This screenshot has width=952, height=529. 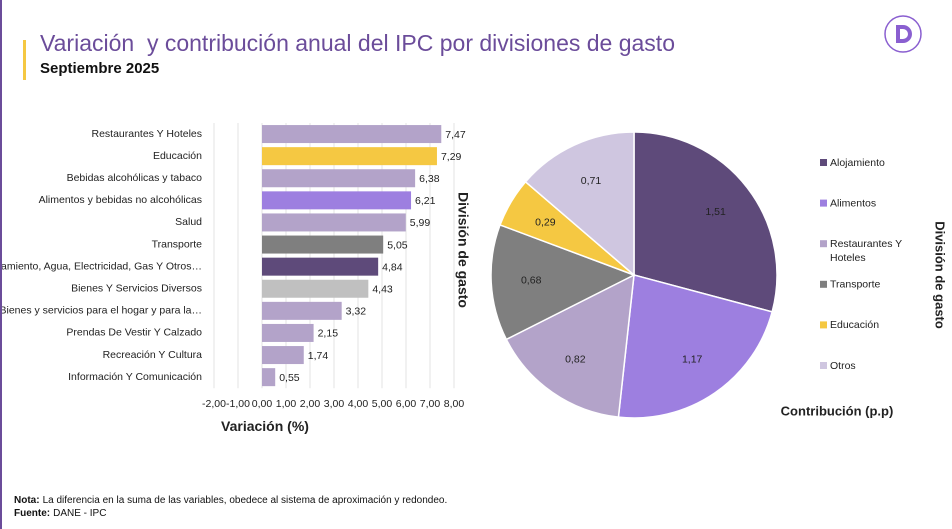 I want to click on legend-label: Alojamiento, so click(x=857, y=163).